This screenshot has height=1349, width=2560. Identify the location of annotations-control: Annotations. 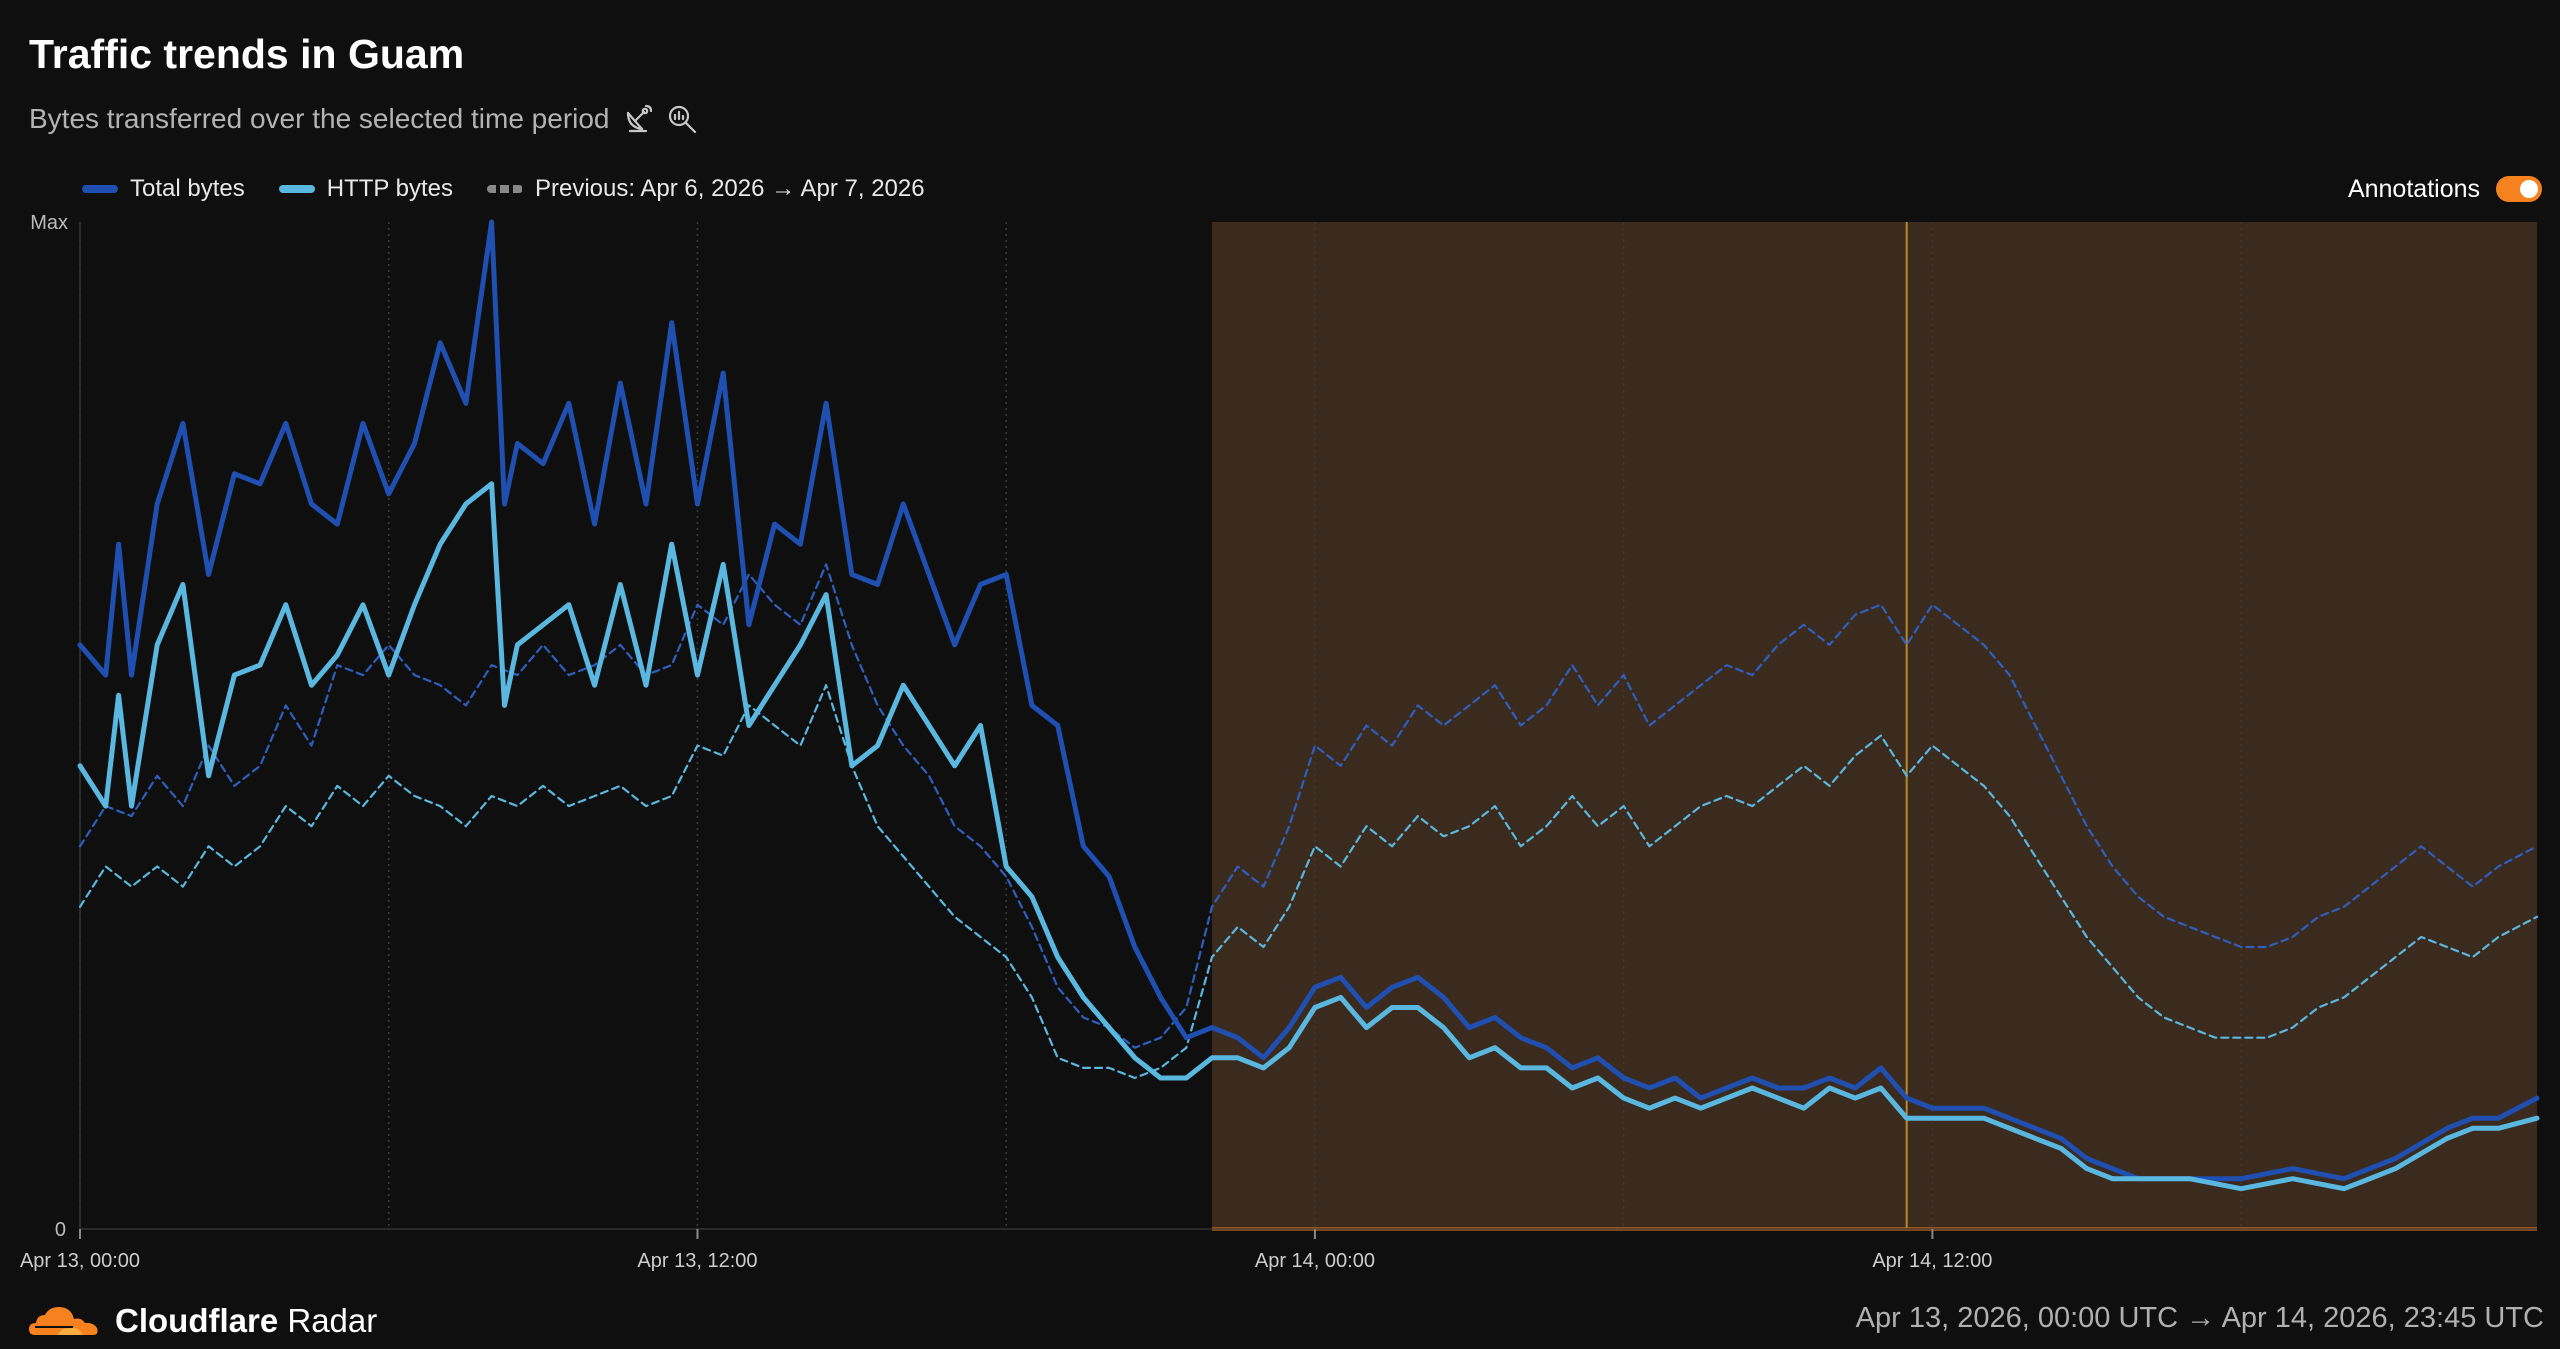
(2445, 189).